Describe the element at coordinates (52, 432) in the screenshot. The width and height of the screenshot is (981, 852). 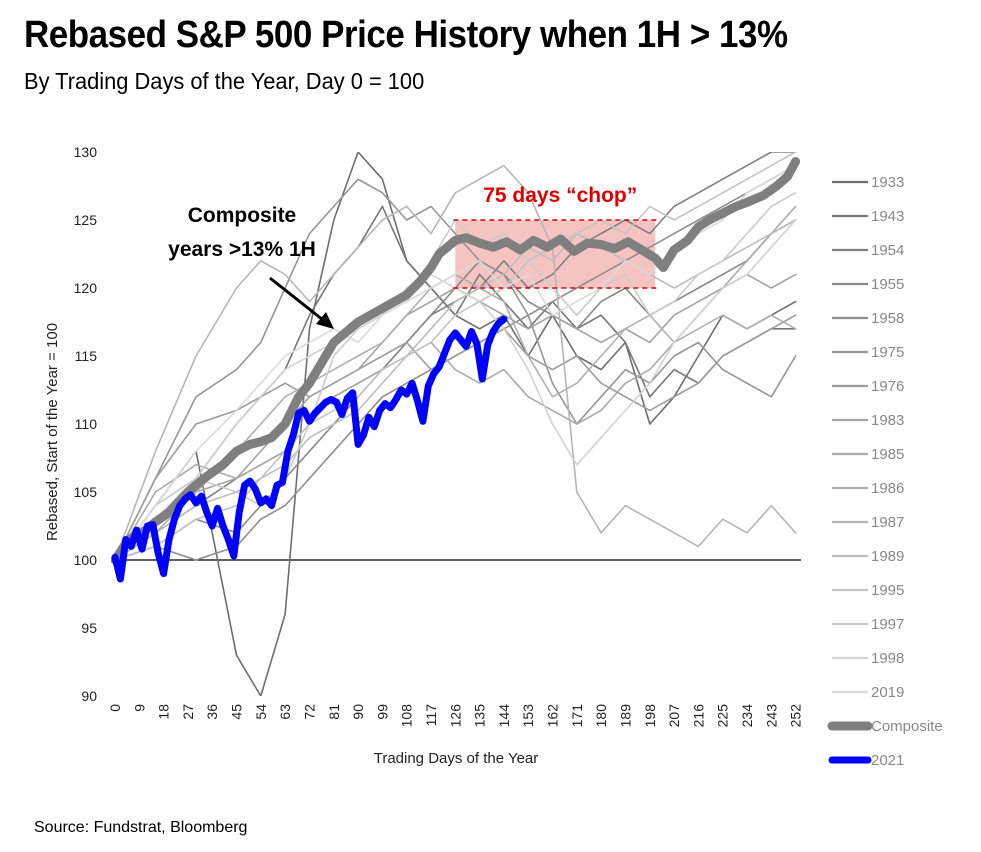
I see `y-axis-label: Rebased, Start of the Year = 100` at that location.